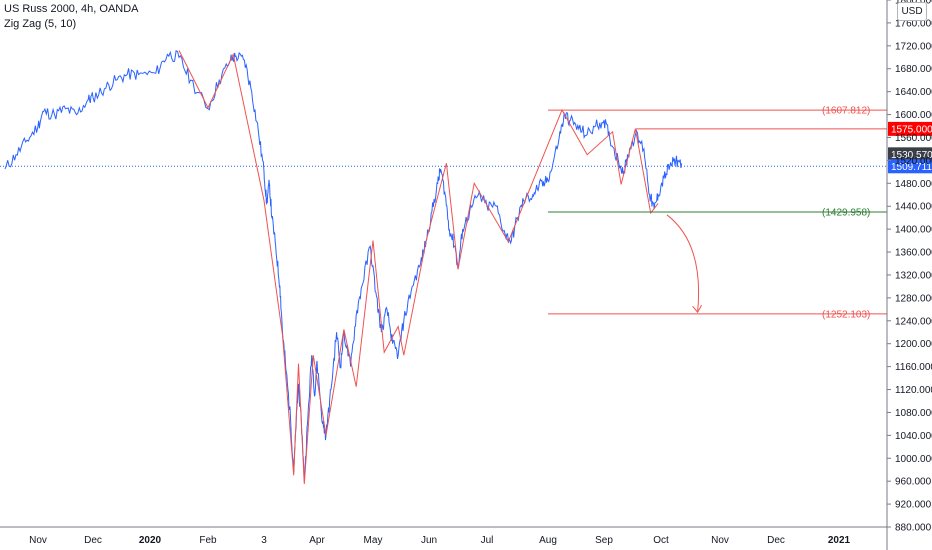 This screenshot has height=550, width=932. Describe the element at coordinates (913, 23) in the screenshot. I see `price-tick-label: 1760.000` at that location.